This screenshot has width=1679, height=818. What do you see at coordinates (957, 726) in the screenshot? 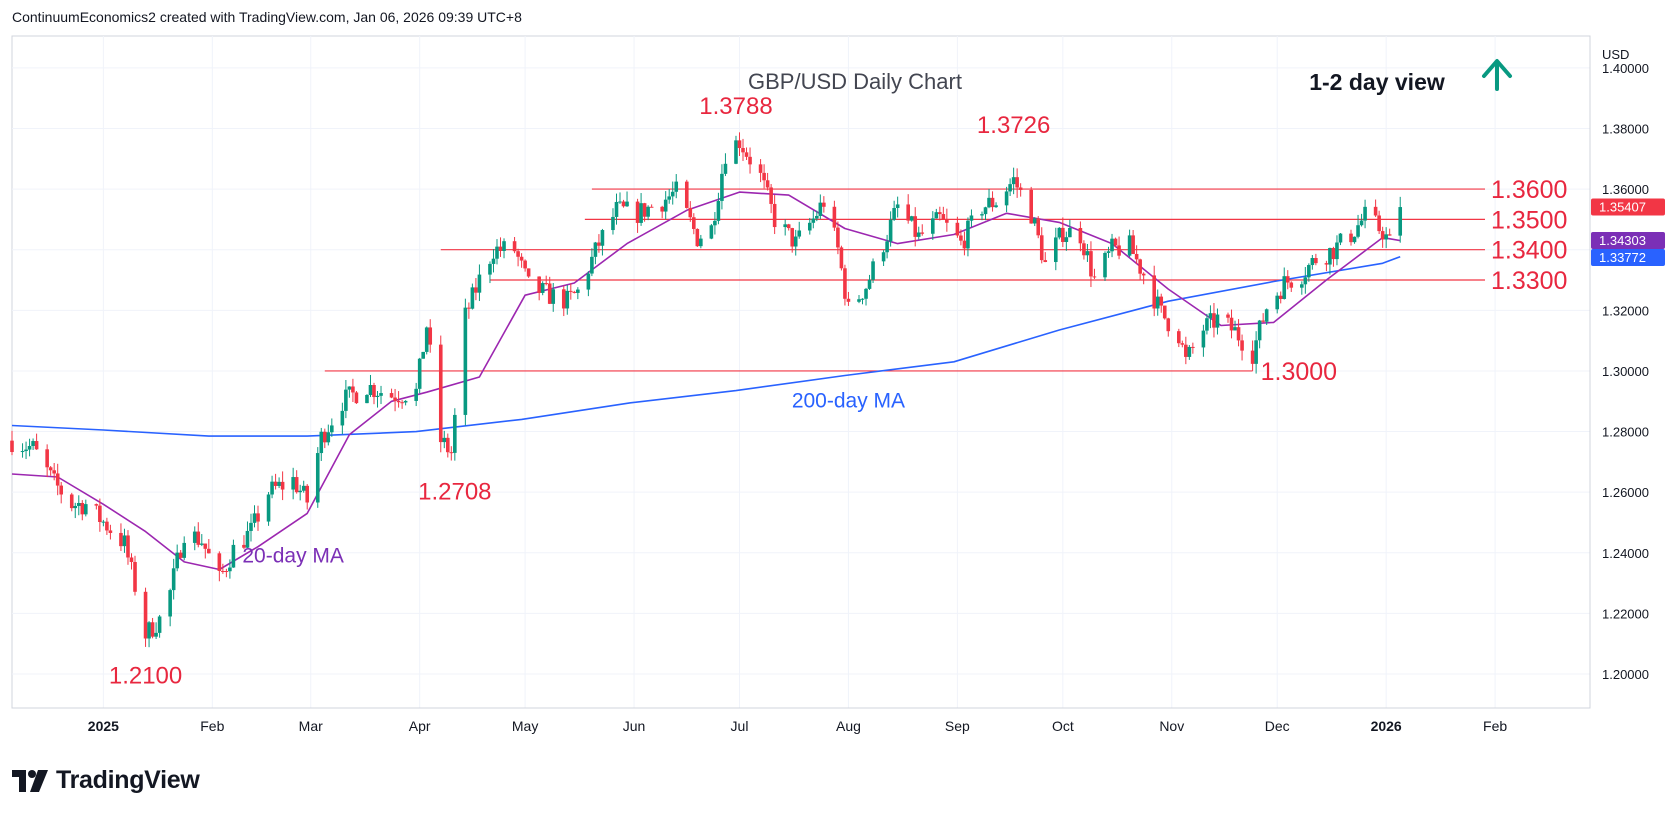
I see `x-tick-label: Sep` at bounding box center [957, 726].